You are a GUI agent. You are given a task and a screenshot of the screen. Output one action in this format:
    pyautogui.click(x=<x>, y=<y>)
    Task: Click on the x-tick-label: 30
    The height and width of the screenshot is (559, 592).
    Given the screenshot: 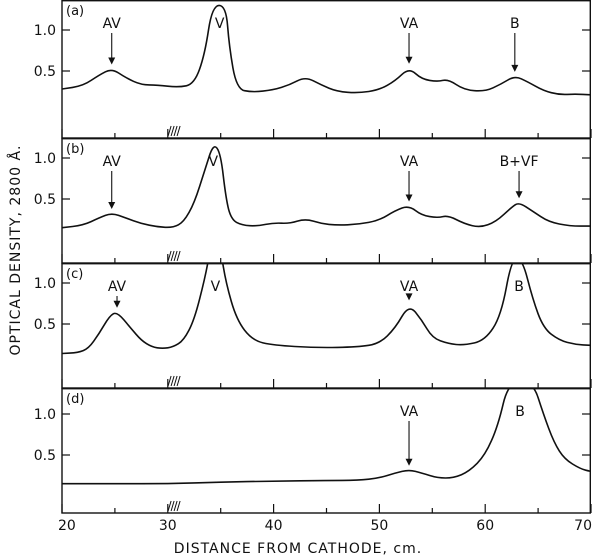 What is the action you would take?
    pyautogui.click(x=168, y=526)
    